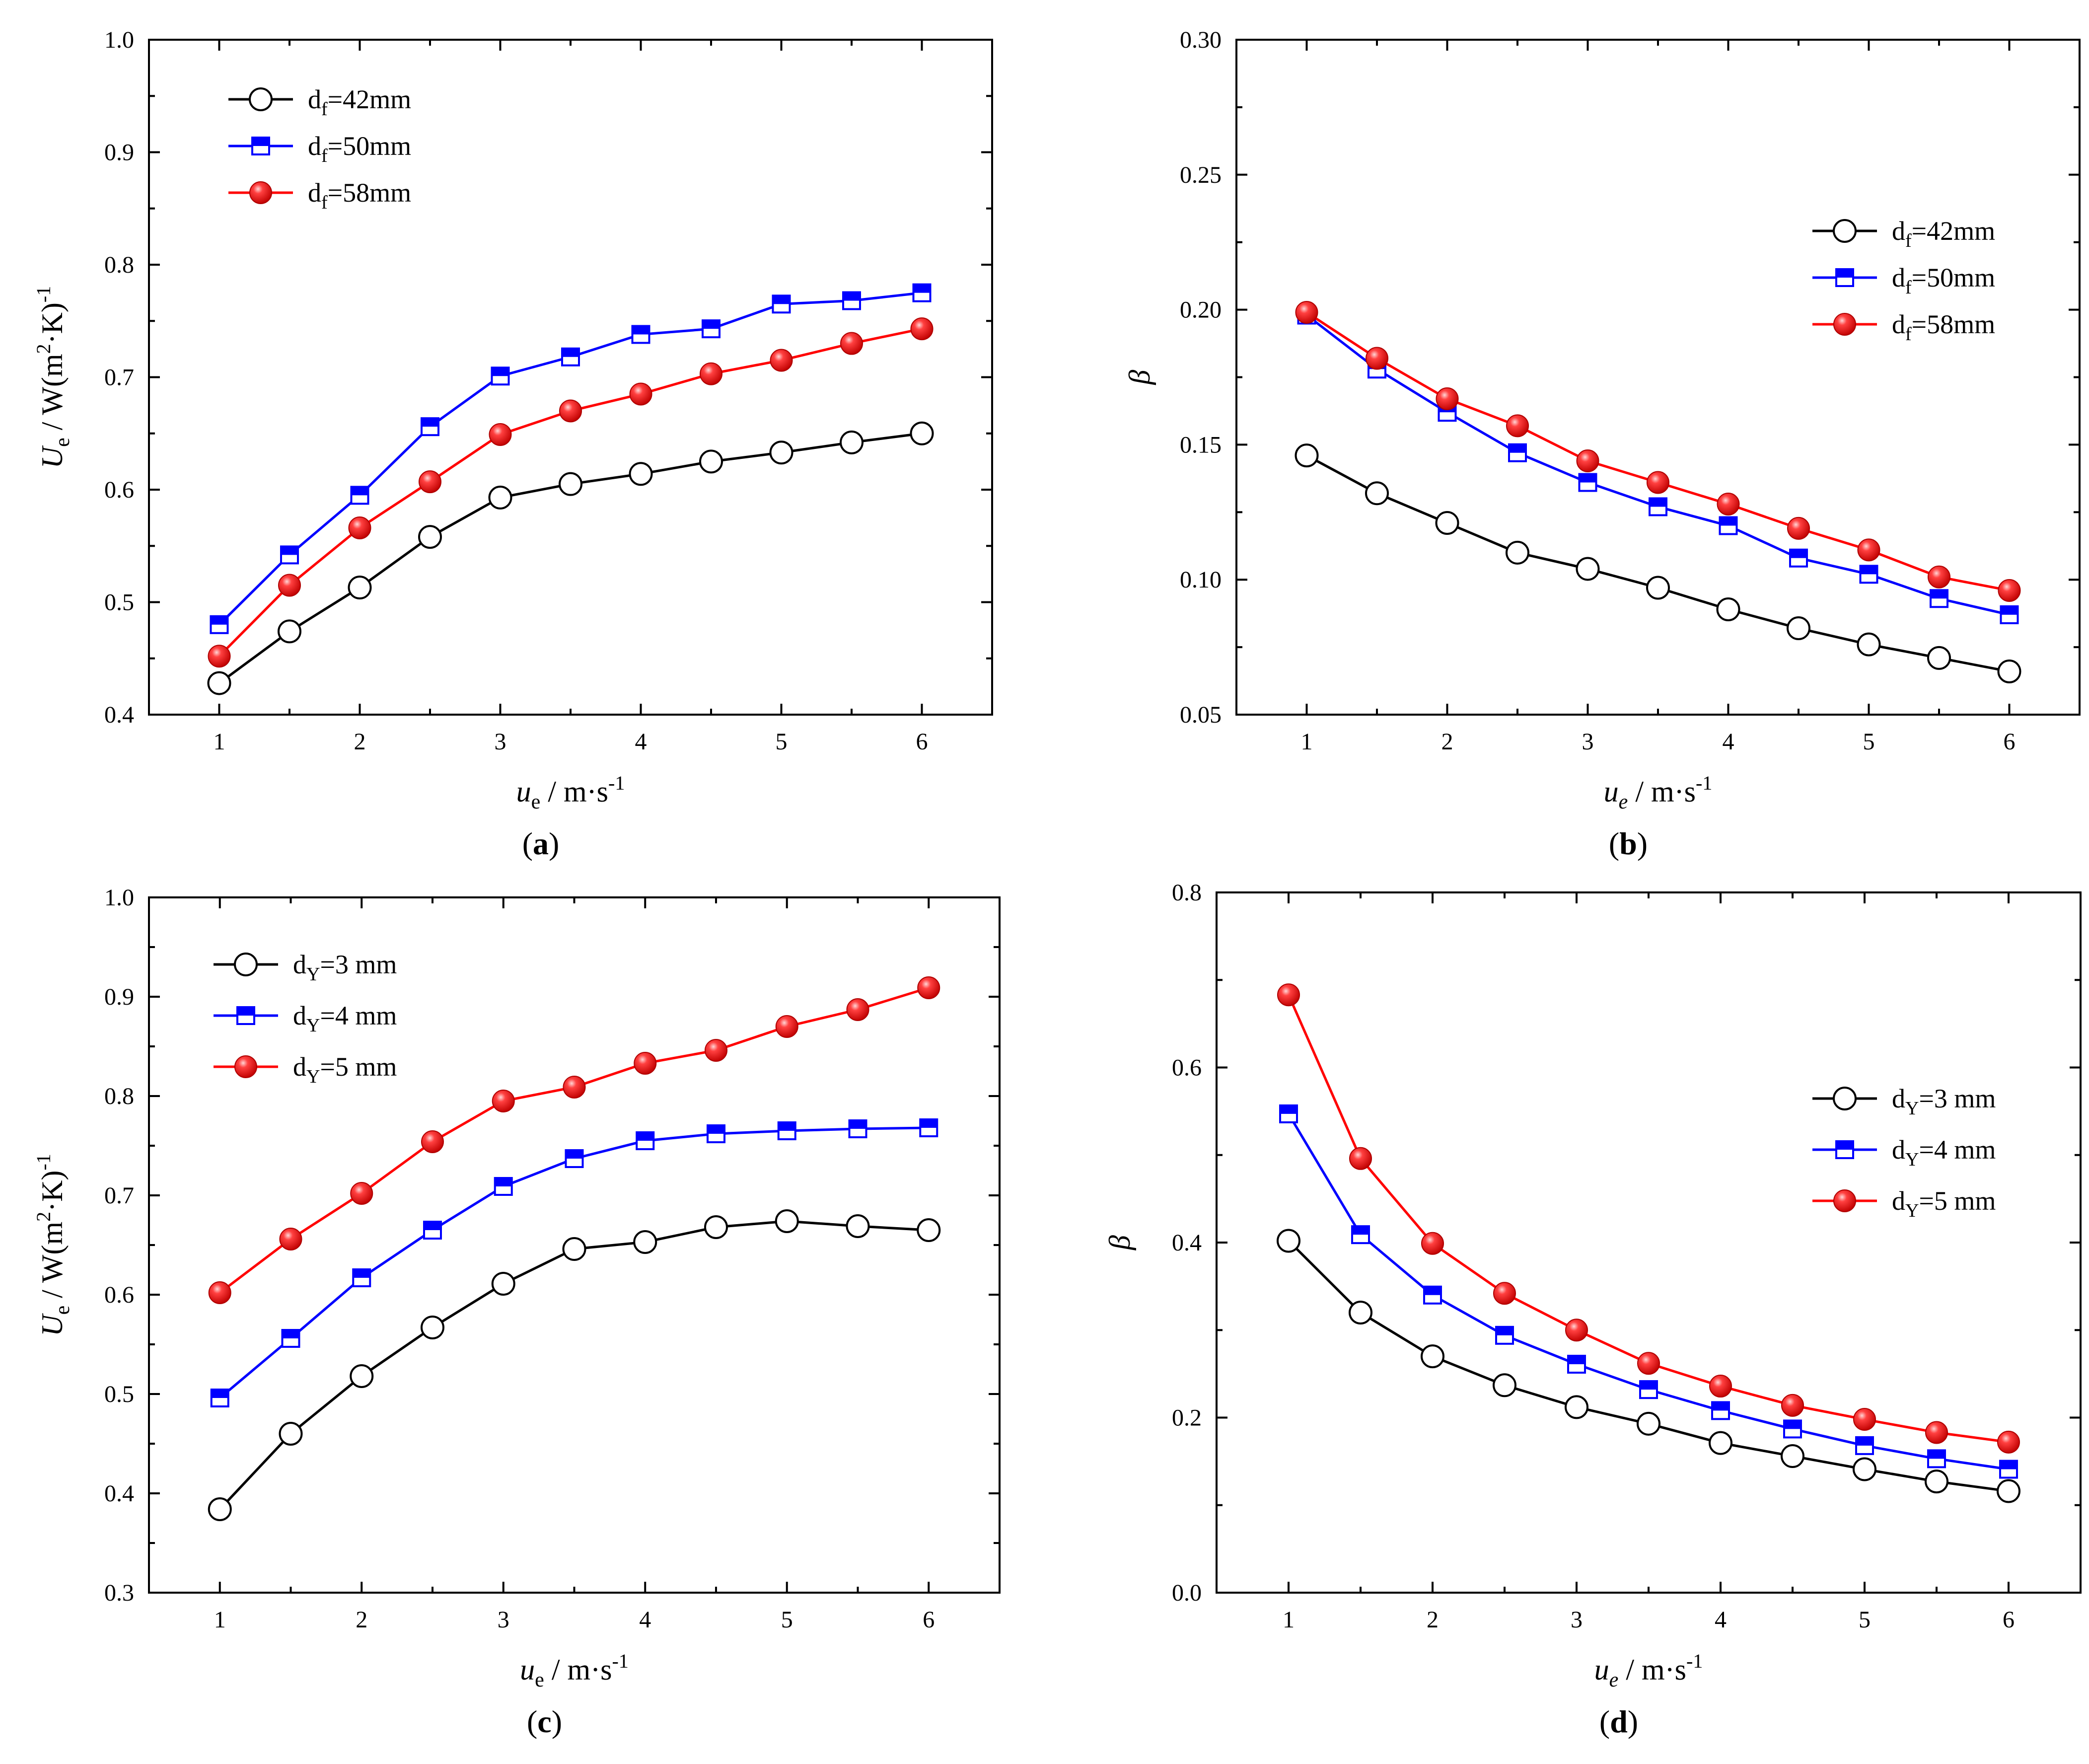  What do you see at coordinates (541, 843) in the screenshot?
I see `panel-label: (a)` at bounding box center [541, 843].